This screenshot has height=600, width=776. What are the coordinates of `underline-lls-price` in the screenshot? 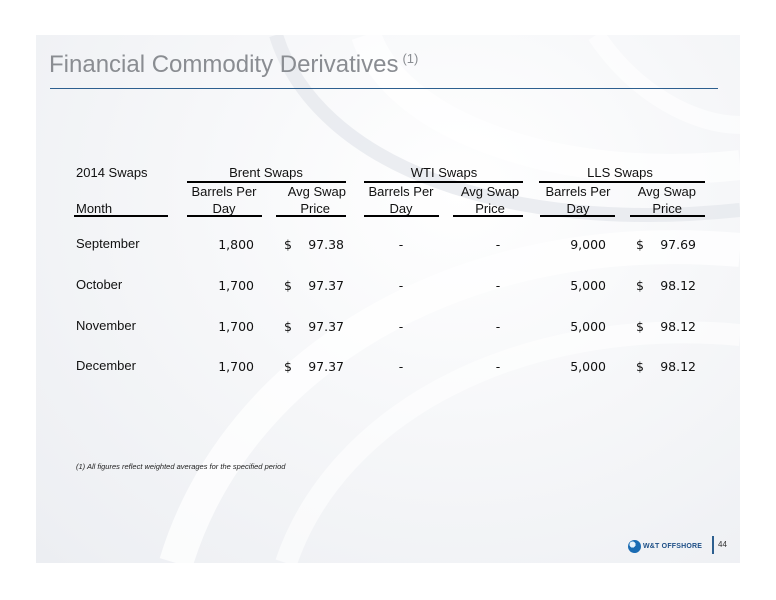 It's located at (667, 216).